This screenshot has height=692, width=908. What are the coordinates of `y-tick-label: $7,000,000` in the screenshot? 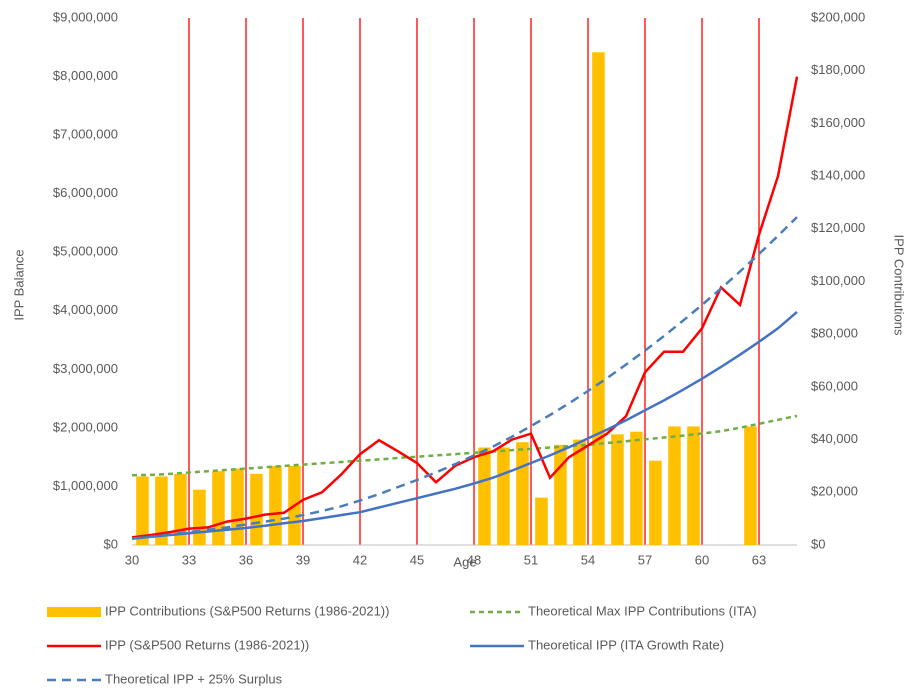 It's located at (85, 134).